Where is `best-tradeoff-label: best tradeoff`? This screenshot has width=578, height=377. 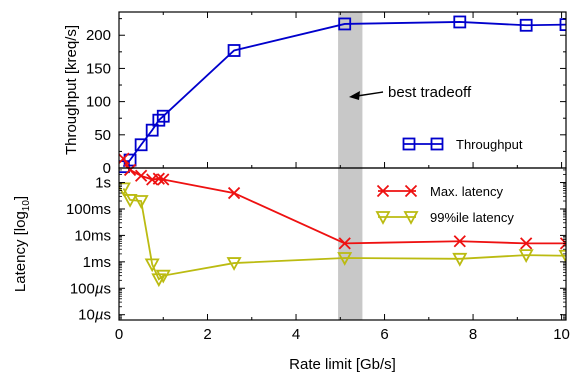 best-tradeoff-label: best tradeoff is located at coordinates (430, 92).